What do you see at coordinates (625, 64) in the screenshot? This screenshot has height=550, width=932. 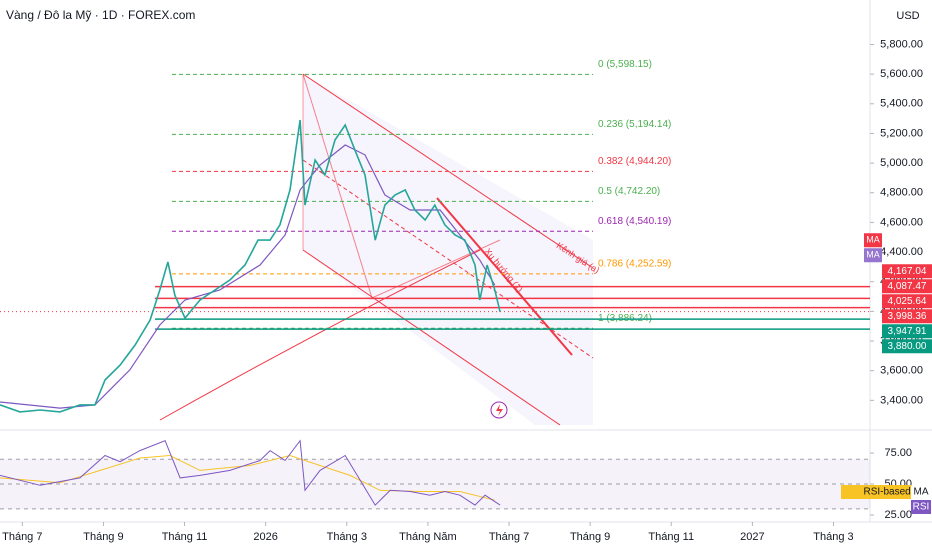 I see `fib-label: 0 (5,598.15)` at bounding box center [625, 64].